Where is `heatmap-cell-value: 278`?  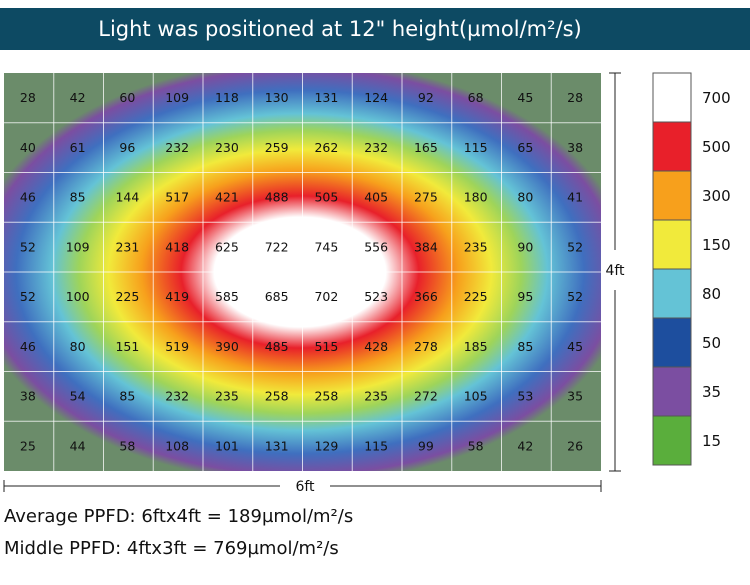 heatmap-cell-value: 278 is located at coordinates (426, 346).